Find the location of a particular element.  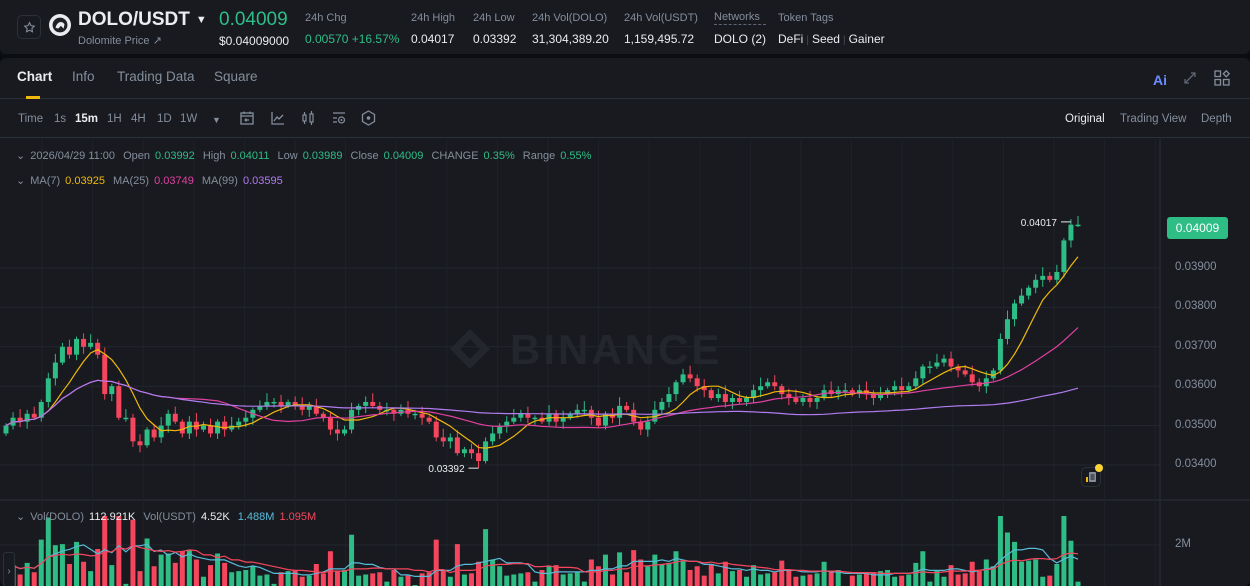

view-trading-view: Trading View is located at coordinates (1153, 119).